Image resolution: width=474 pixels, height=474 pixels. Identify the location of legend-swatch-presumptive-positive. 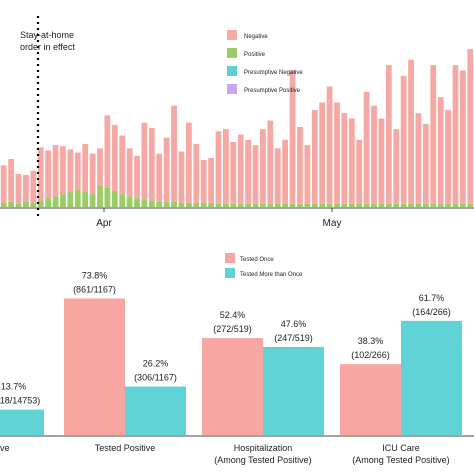
(232, 89).